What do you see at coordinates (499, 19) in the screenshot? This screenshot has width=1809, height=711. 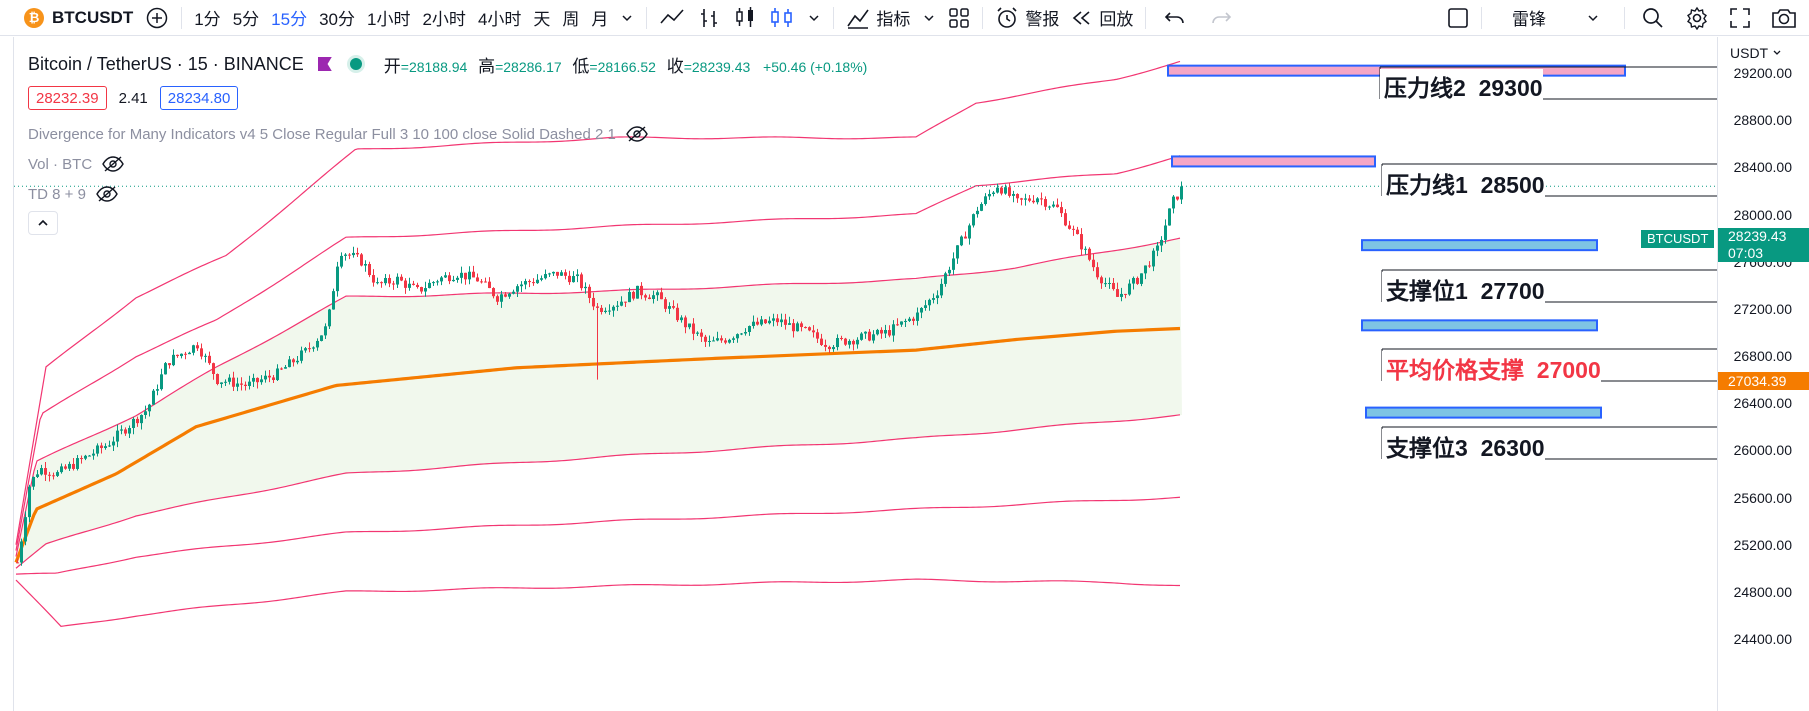 I see `interval-4h: 4小时` at bounding box center [499, 19].